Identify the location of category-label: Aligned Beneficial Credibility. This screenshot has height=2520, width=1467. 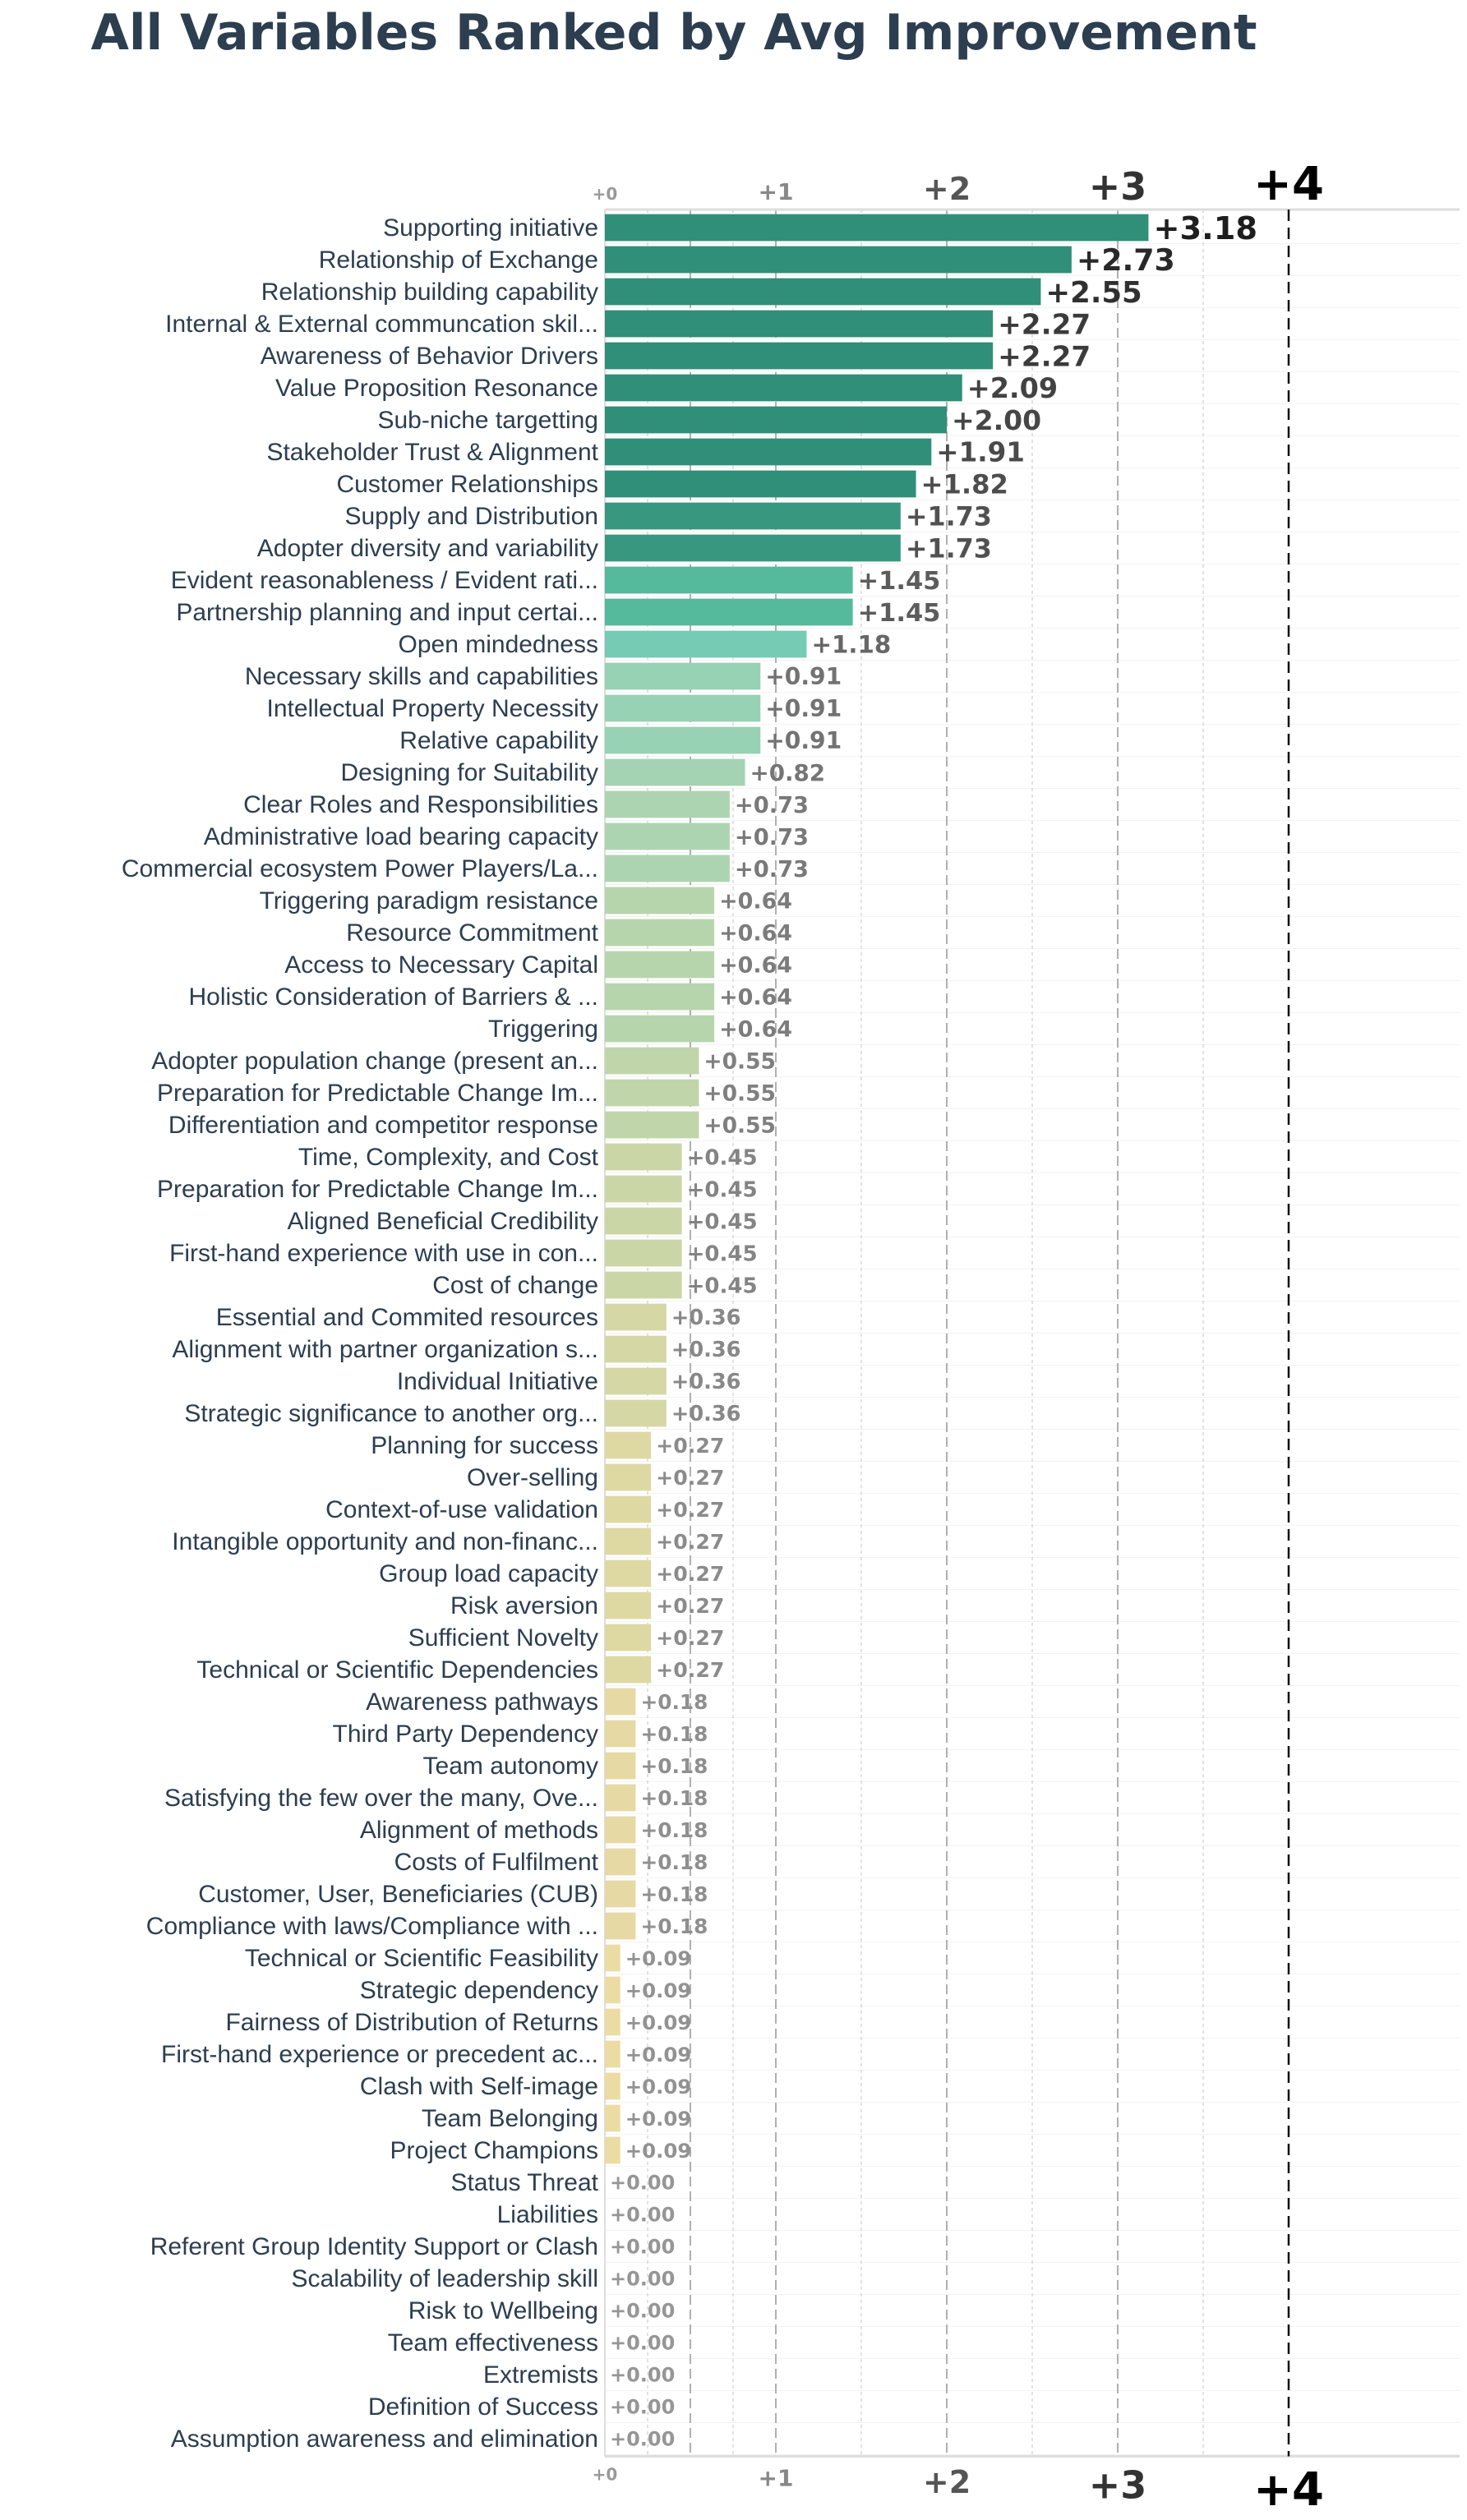
(442, 1221).